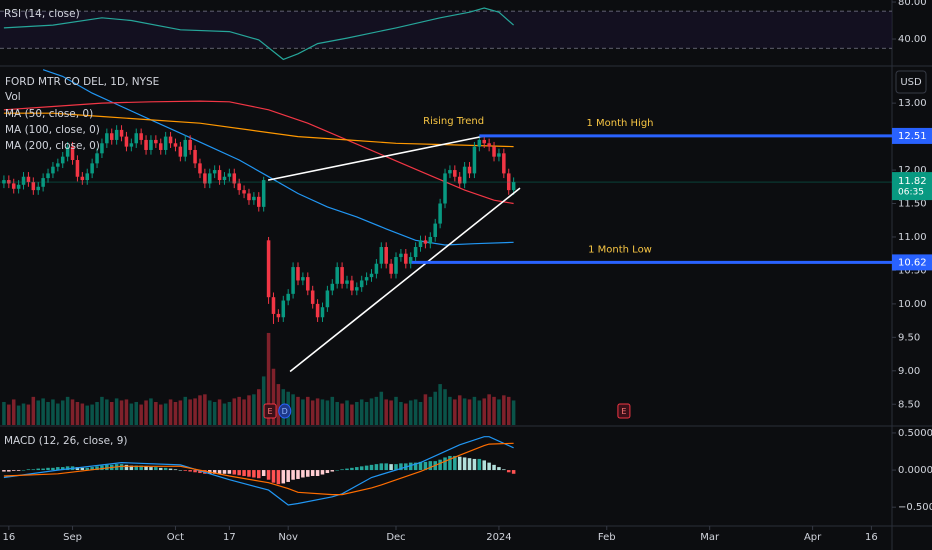 Image resolution: width=932 pixels, height=550 pixels. Describe the element at coordinates (912, 270) in the screenshot. I see `price-label: 10.50` at that location.